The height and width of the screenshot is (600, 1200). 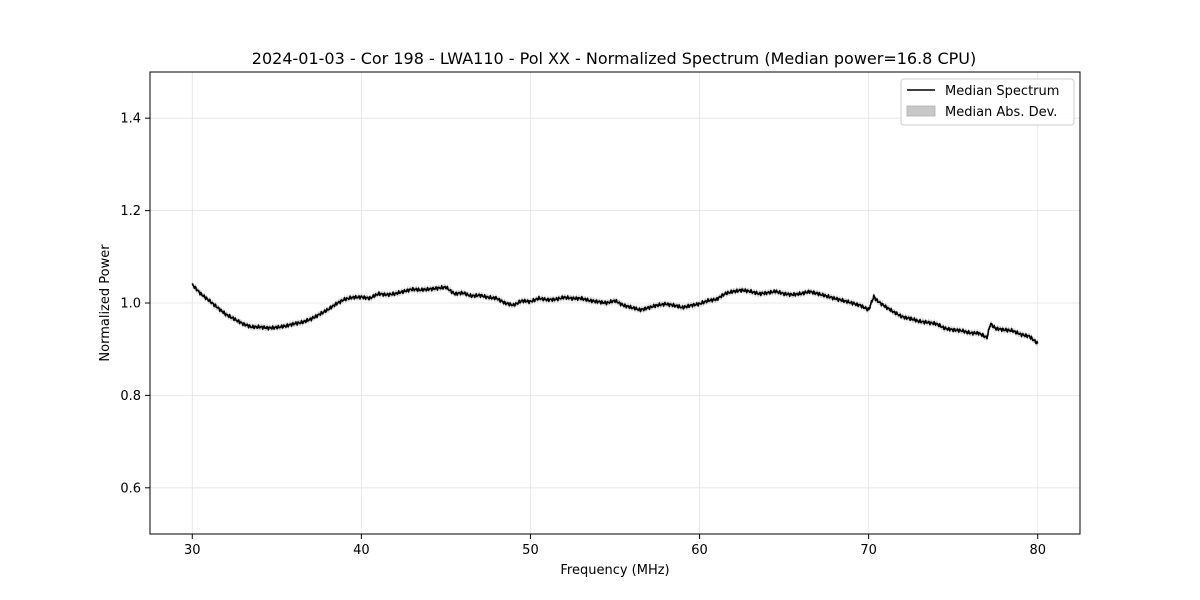 I want to click on x-axis-label: Frequency (MHz), so click(x=614, y=570).